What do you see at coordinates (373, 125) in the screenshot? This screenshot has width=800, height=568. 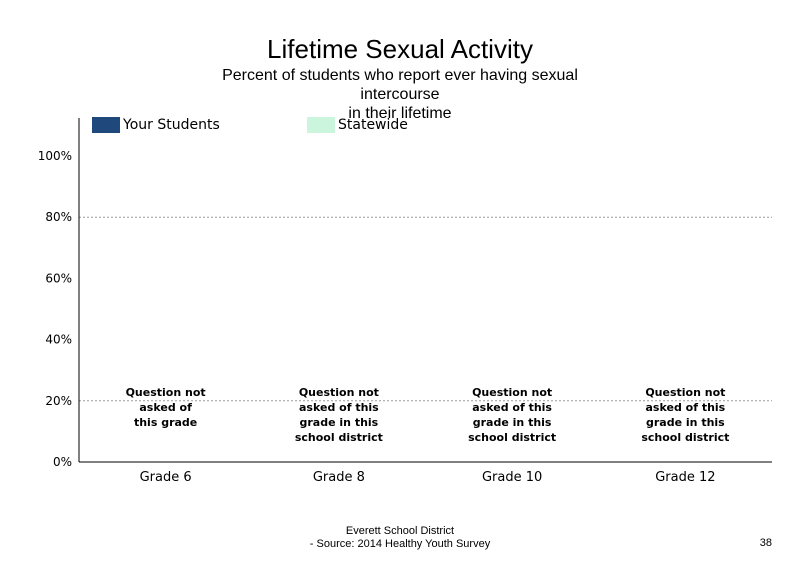 I see `legend-label-statewide: Statewide` at bounding box center [373, 125].